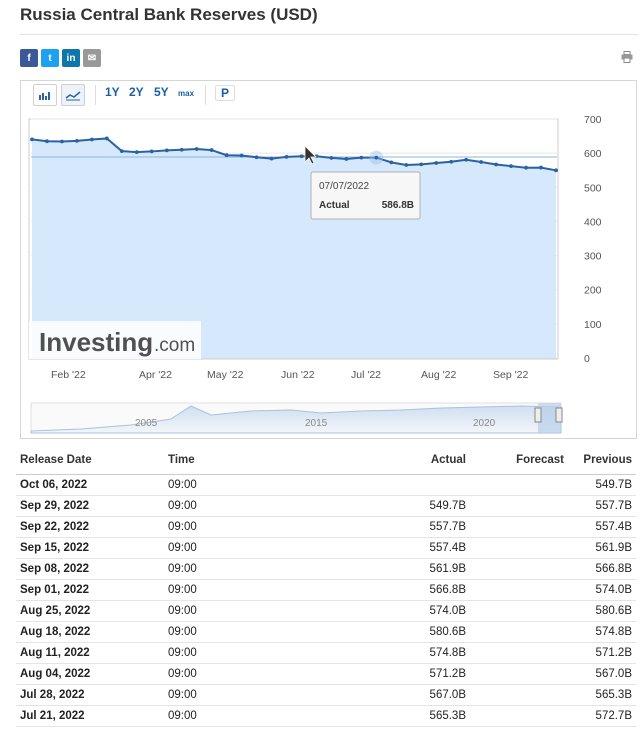 Image resolution: width=640 pixels, height=746 pixels. What do you see at coordinates (161, 92) in the screenshot?
I see `range-5y-button: 5Y` at bounding box center [161, 92].